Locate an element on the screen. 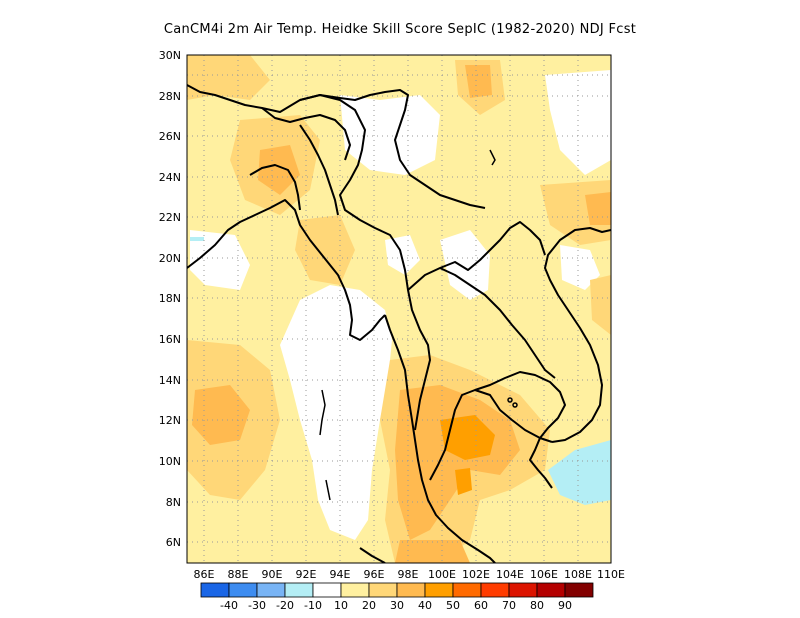 Image resolution: width=800 pixels, height=618 pixels. border-bhutan-nepal is located at coordinates (306, 134).